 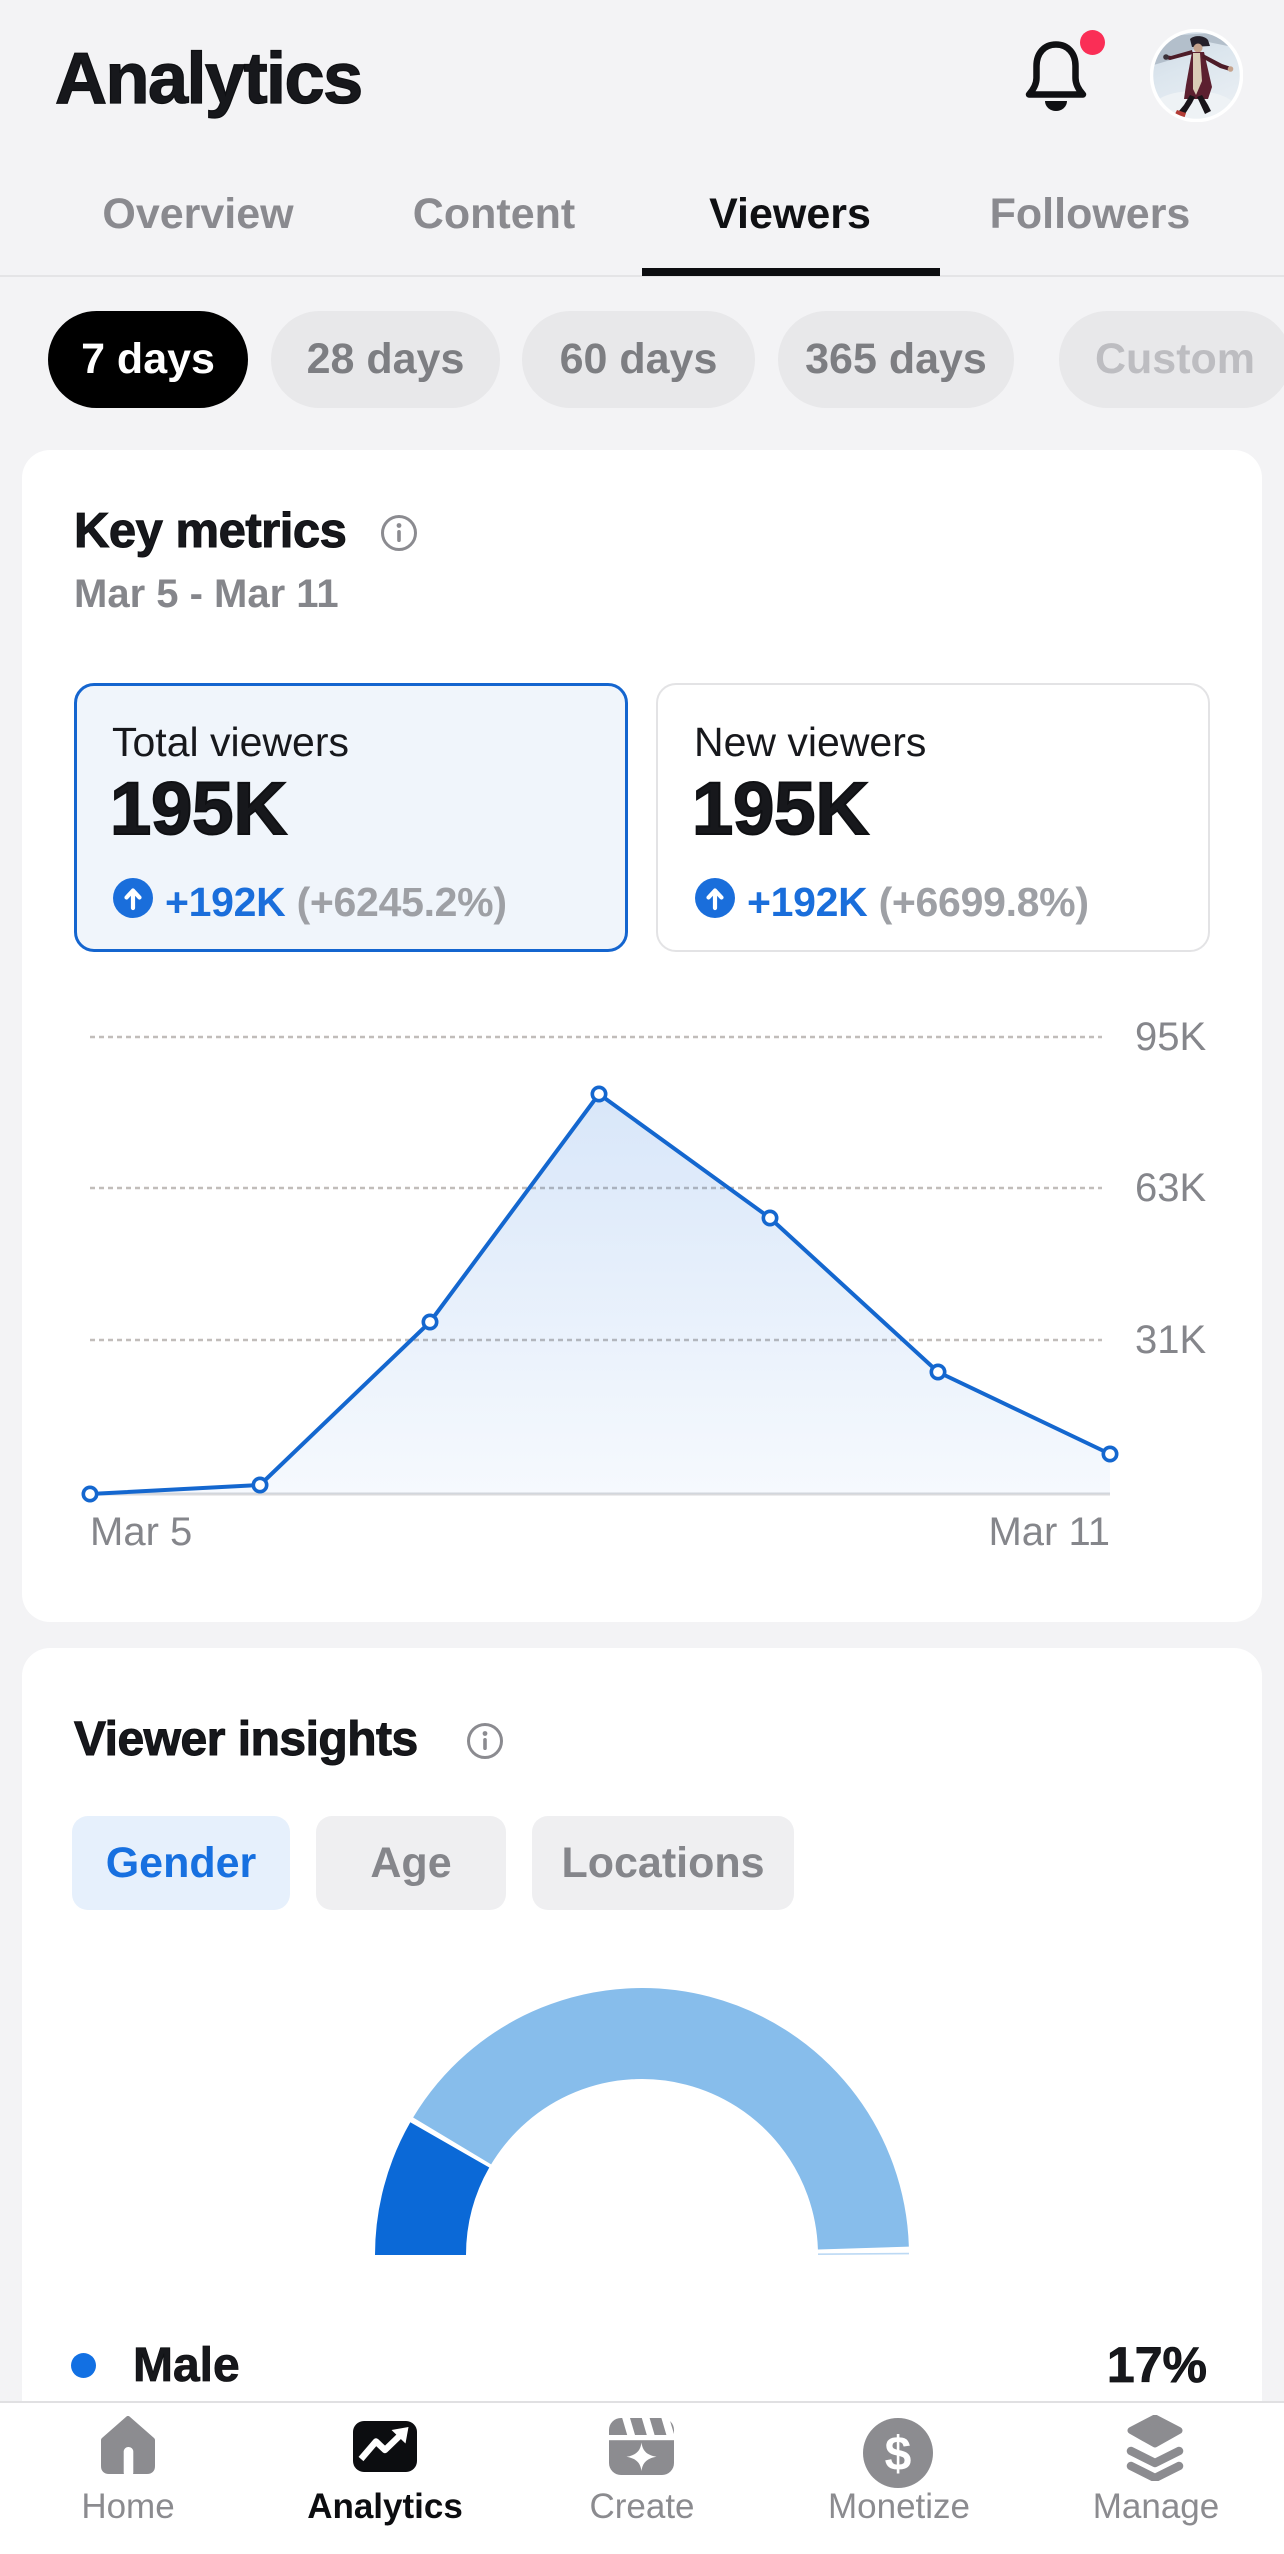 I want to click on svg-text: Mar 5, so click(x=141, y=1532).